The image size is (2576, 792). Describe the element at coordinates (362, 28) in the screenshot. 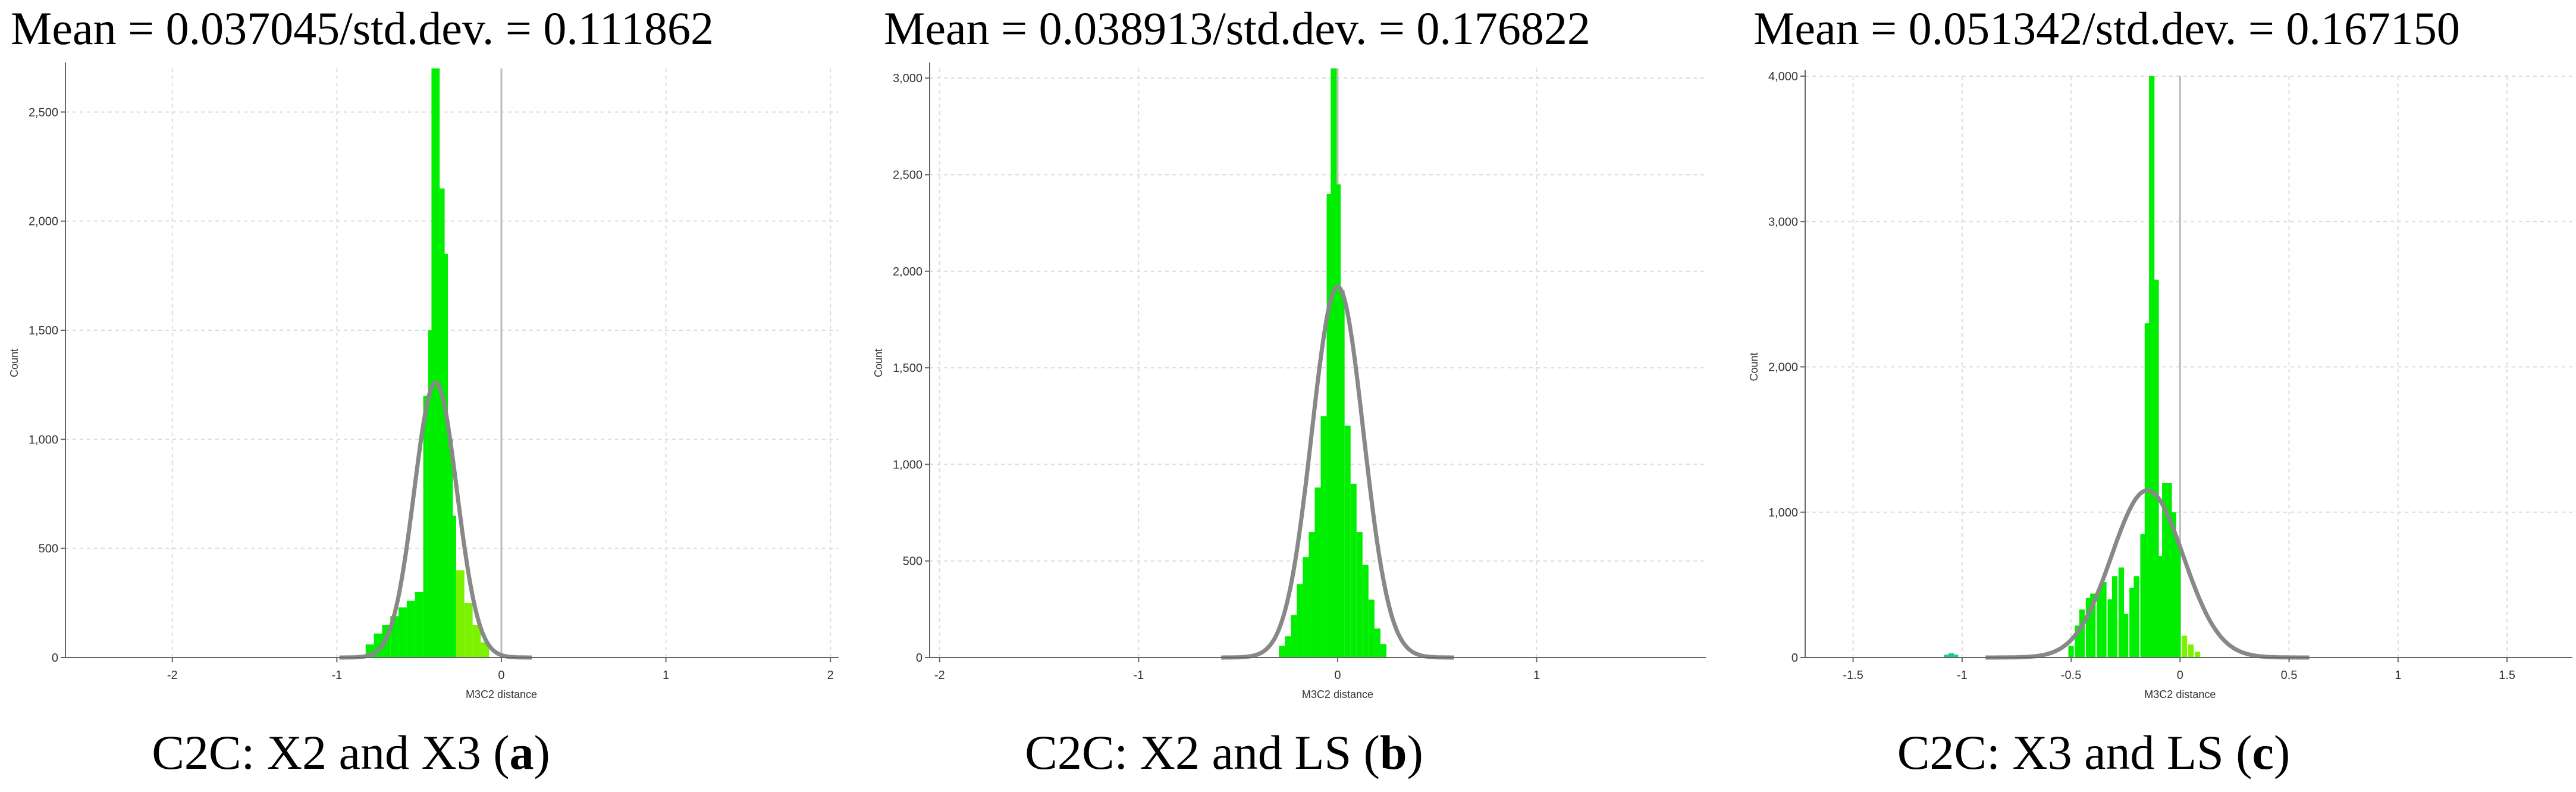

I see `chart-title: Mean = 0.037045/std.dev. = 0.111862` at that location.